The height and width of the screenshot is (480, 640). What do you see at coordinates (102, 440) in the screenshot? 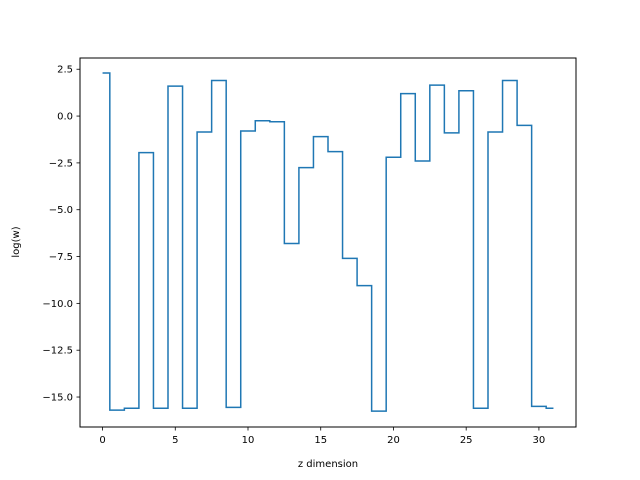
I see `x-tick-label: 0` at bounding box center [102, 440].